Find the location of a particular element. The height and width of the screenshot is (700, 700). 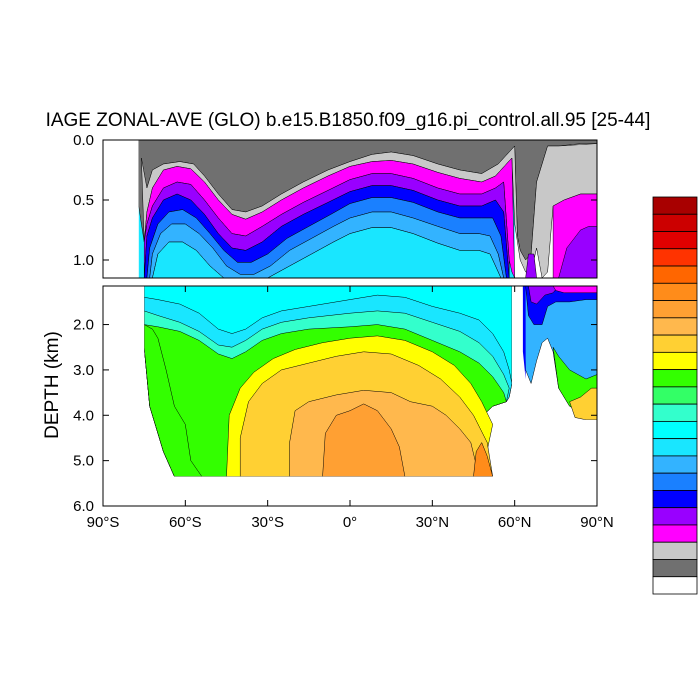

south-green is located at coordinates (173, 400).